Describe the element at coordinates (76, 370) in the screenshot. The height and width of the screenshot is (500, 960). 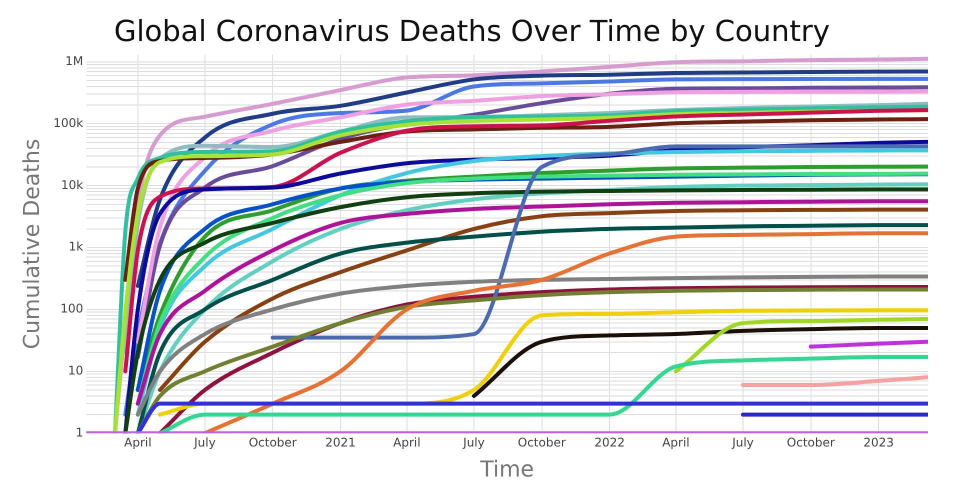
I see `y-tick-label: 10` at that location.